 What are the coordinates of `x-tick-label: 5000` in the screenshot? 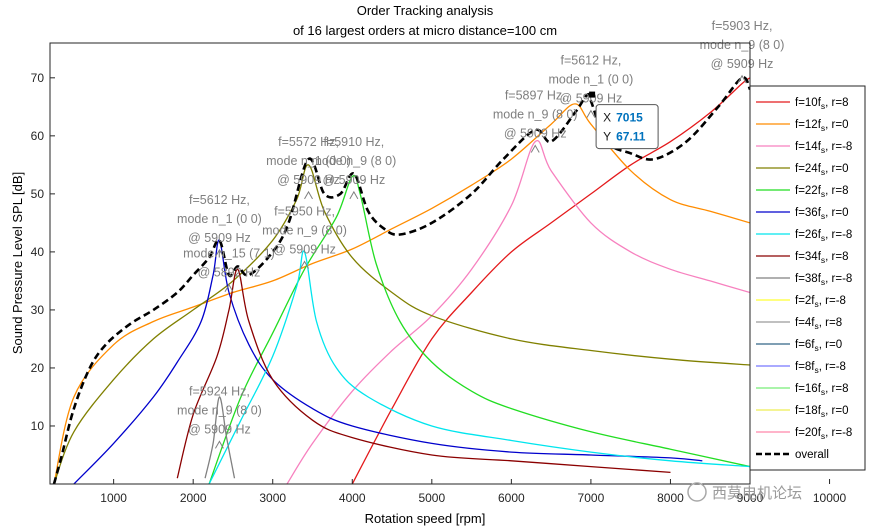 It's located at (431, 498).